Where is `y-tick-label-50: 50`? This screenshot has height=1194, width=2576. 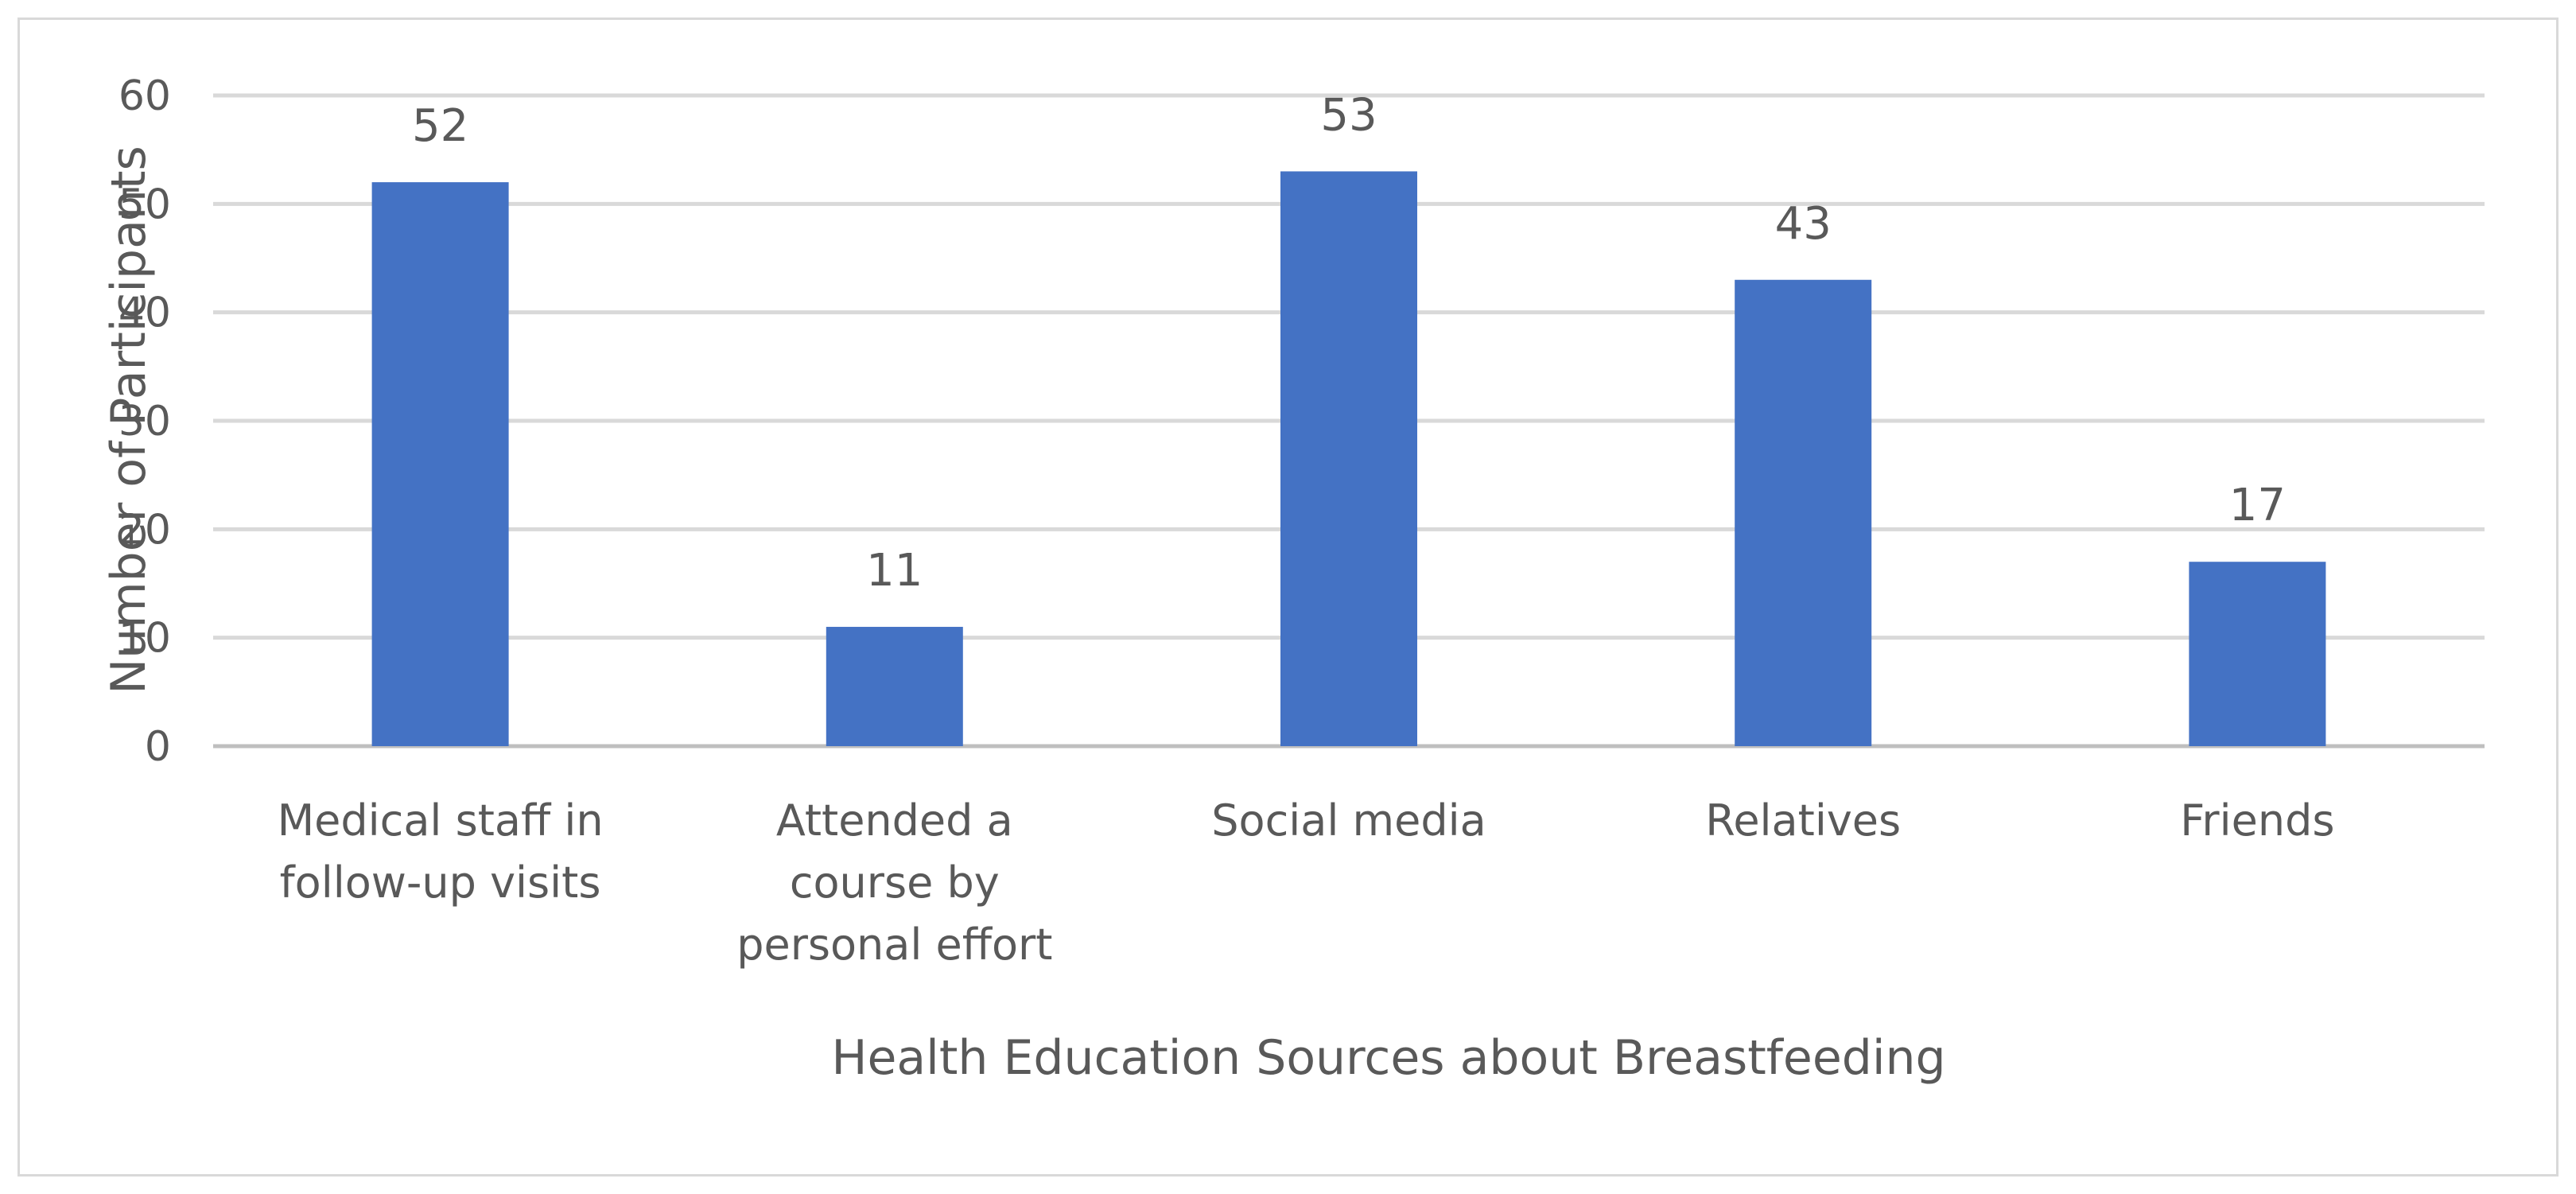 y-tick-label-50: 50 is located at coordinates (145, 204).